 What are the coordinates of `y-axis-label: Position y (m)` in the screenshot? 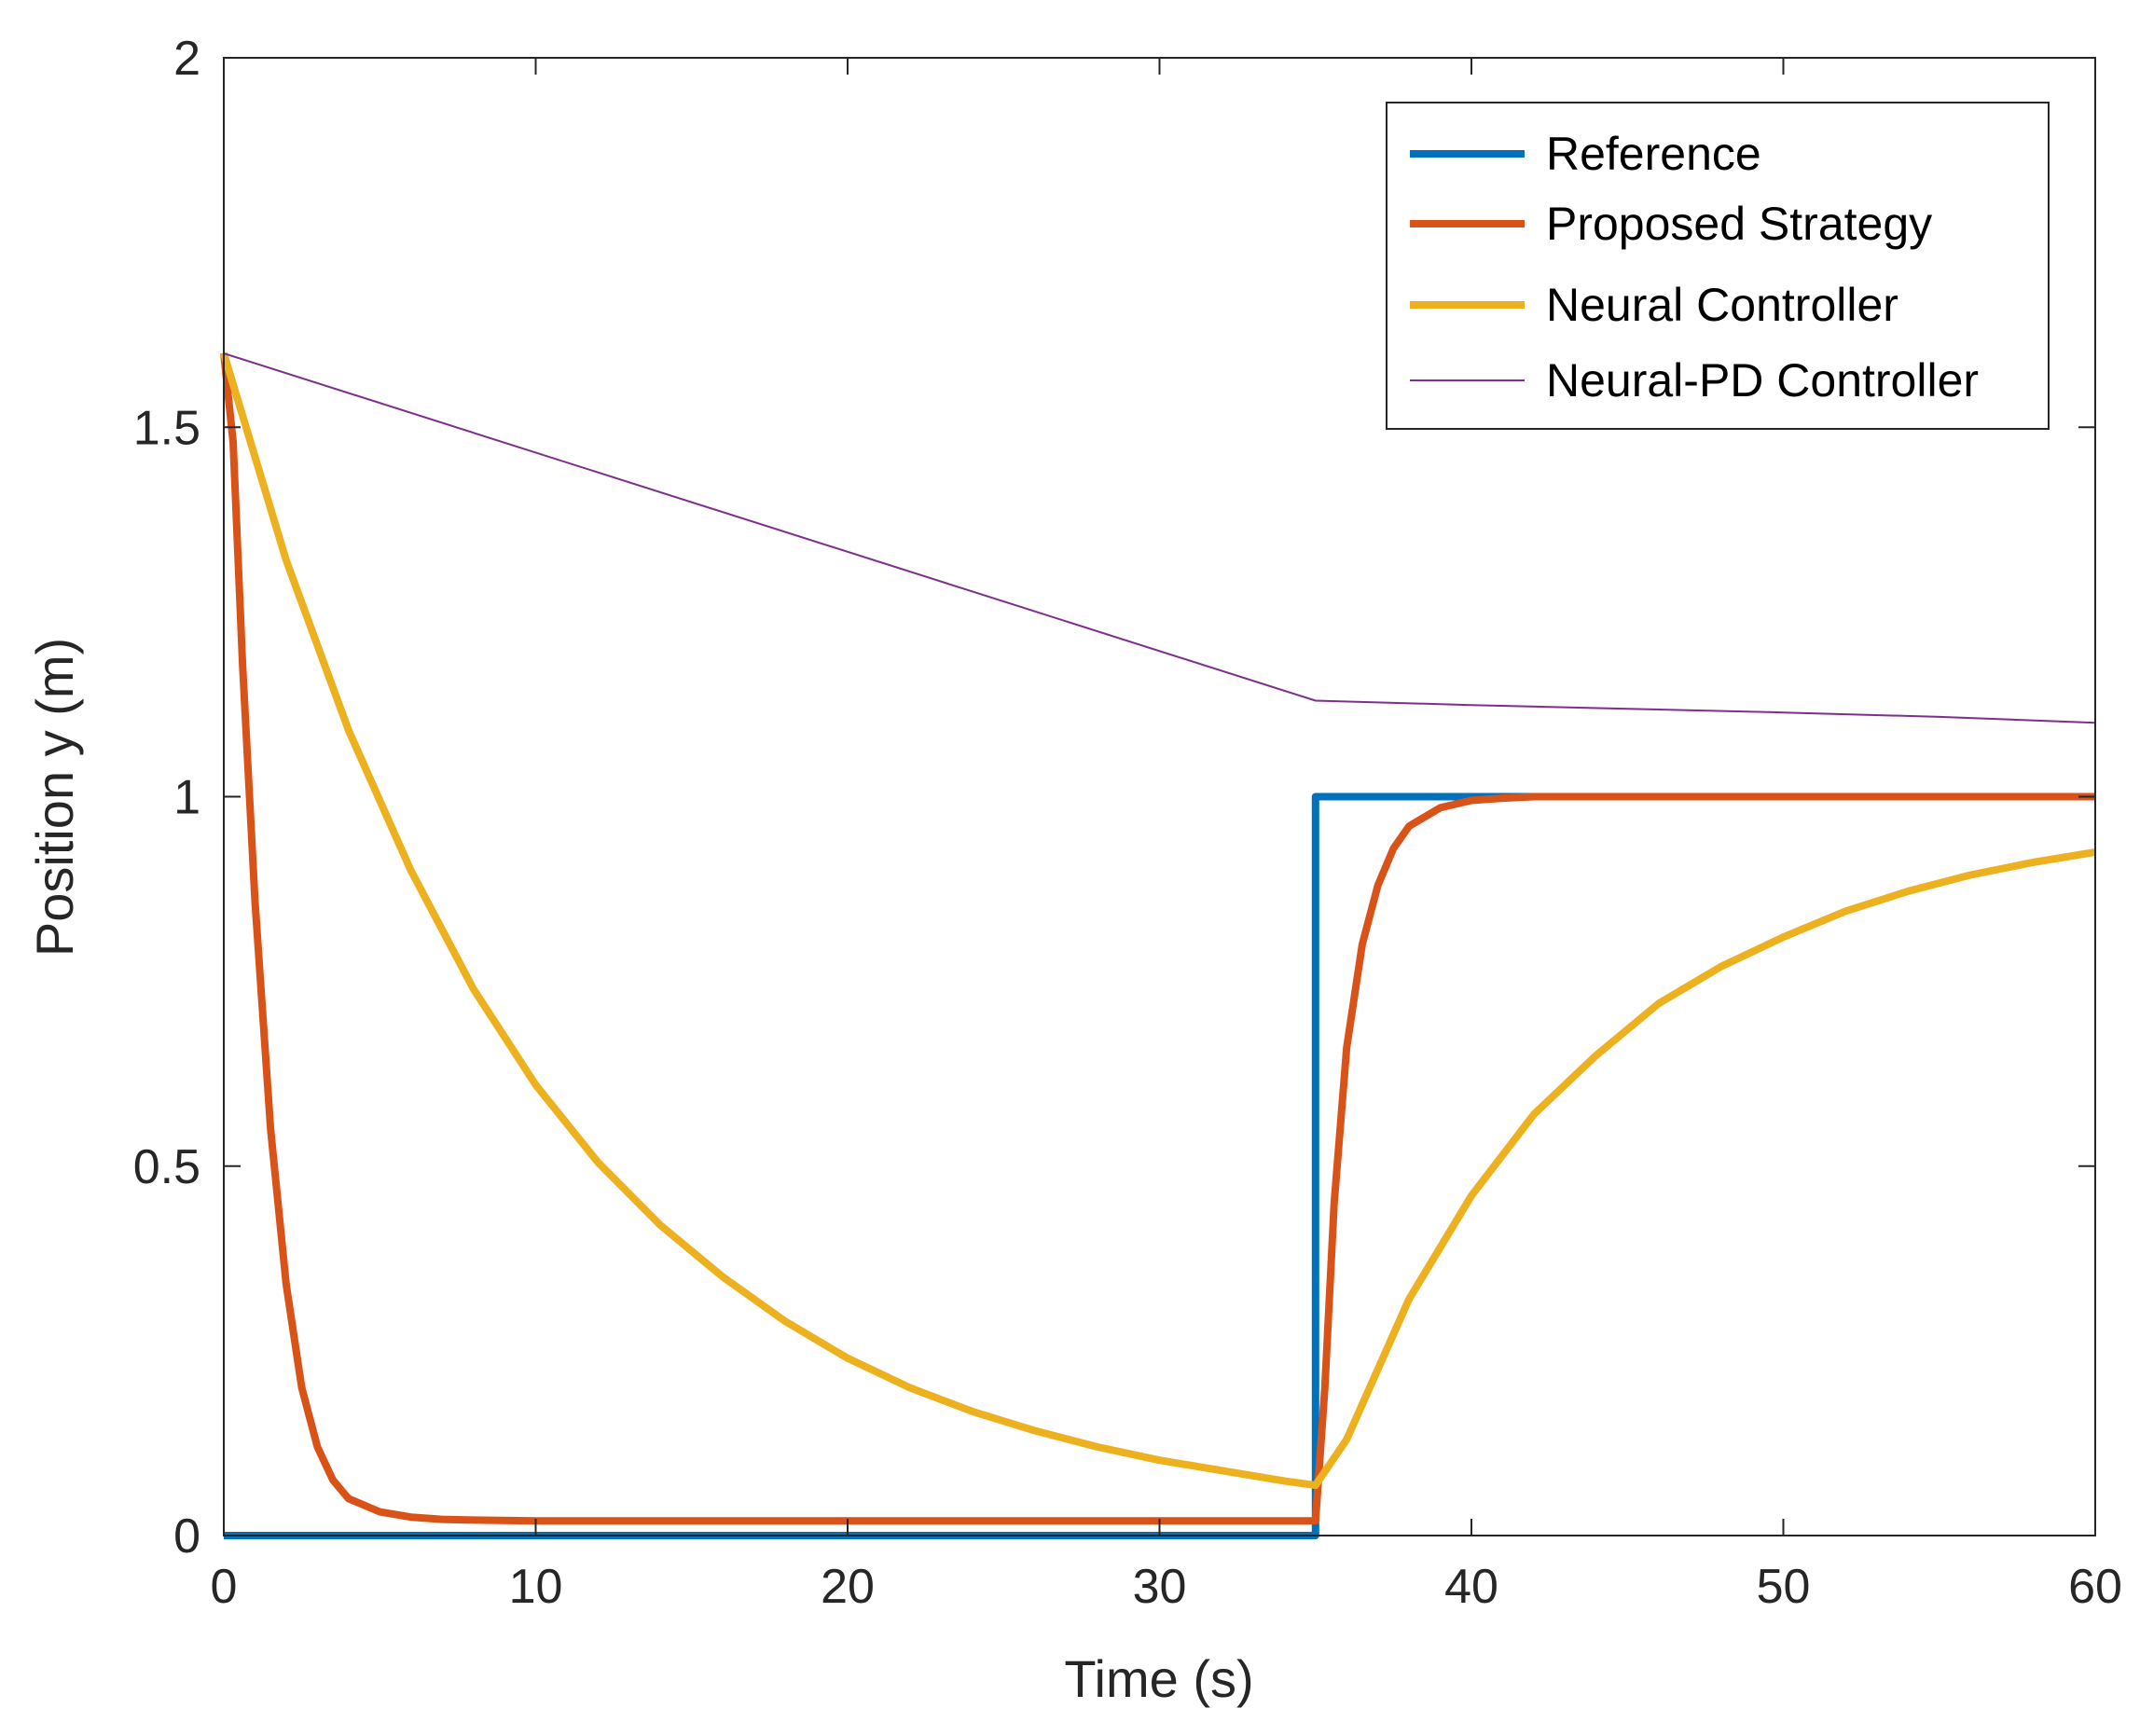 It's located at (55, 797).